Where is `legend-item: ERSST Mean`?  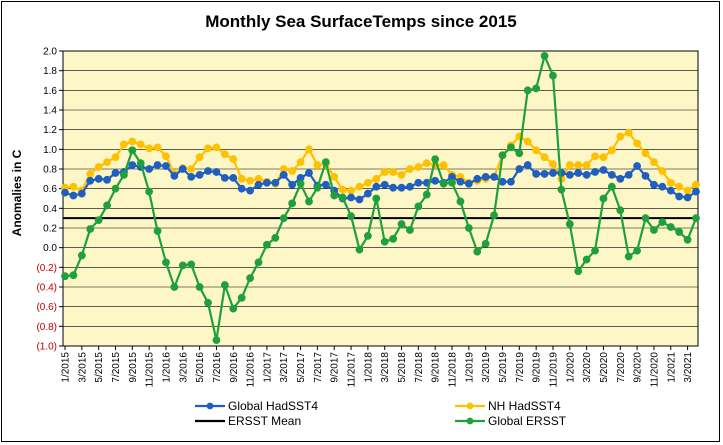
legend-item: ERSST Mean is located at coordinates (248, 421).